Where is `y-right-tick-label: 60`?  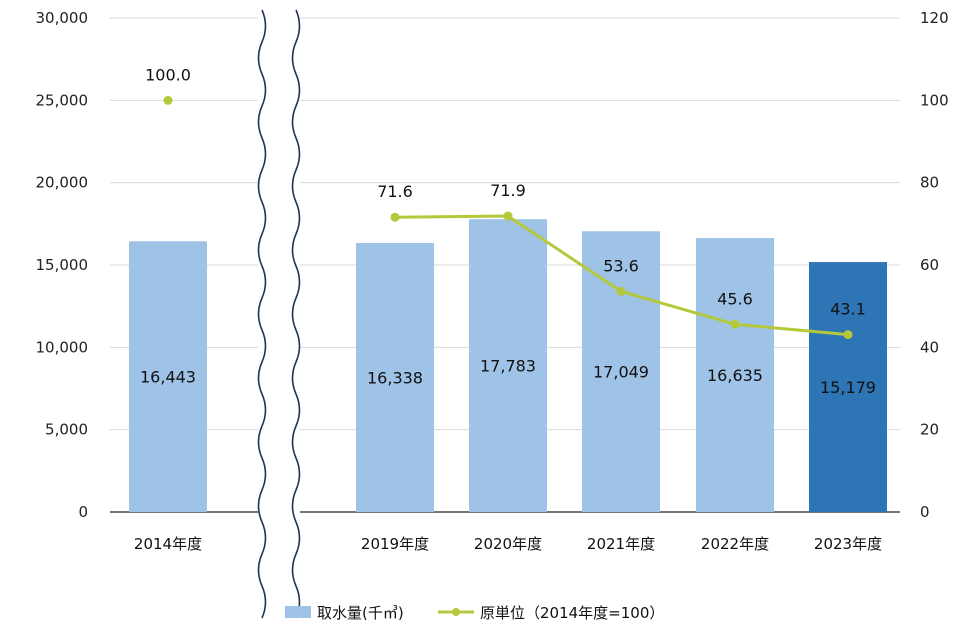
y-right-tick-label: 60 is located at coordinates (929, 265).